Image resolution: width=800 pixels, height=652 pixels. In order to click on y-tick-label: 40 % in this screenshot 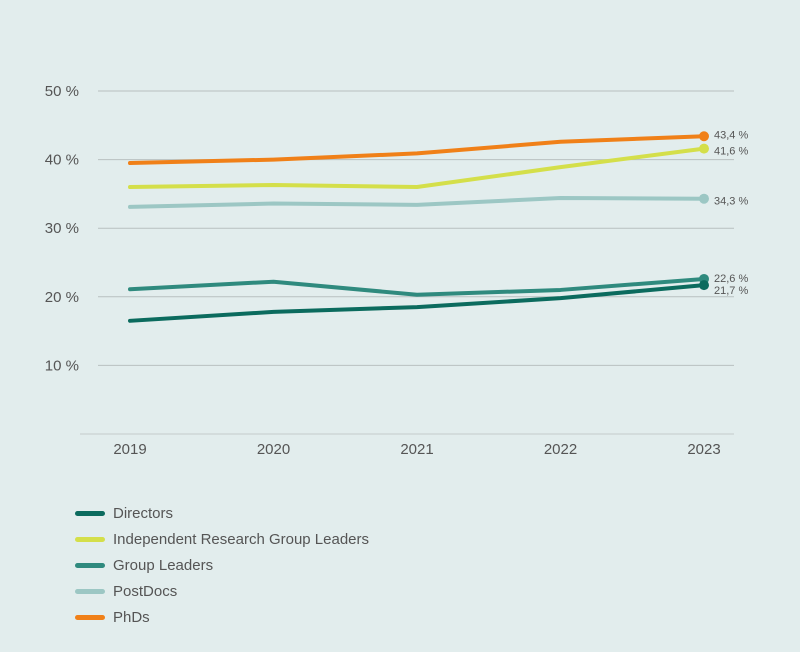, I will do `click(62, 160)`.